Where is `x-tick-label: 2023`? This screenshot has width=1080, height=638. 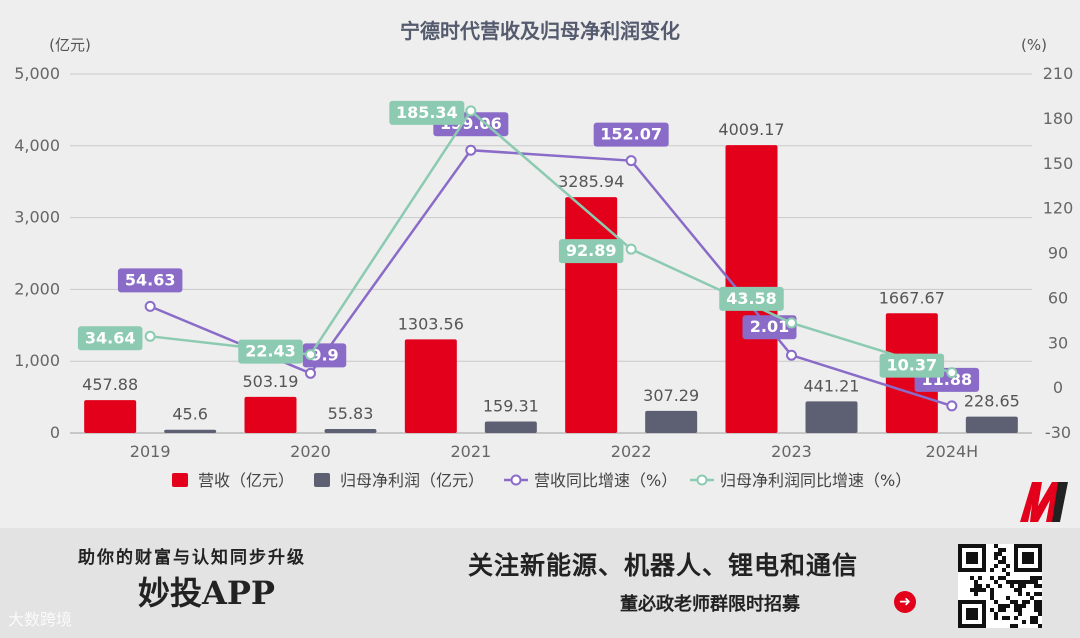 x-tick-label: 2023 is located at coordinates (791, 451).